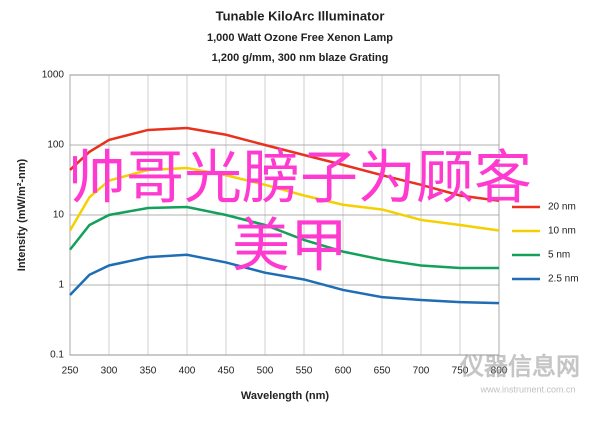  What do you see at coordinates (70, 371) in the screenshot?
I see `x-tick-label: 250` at bounding box center [70, 371].